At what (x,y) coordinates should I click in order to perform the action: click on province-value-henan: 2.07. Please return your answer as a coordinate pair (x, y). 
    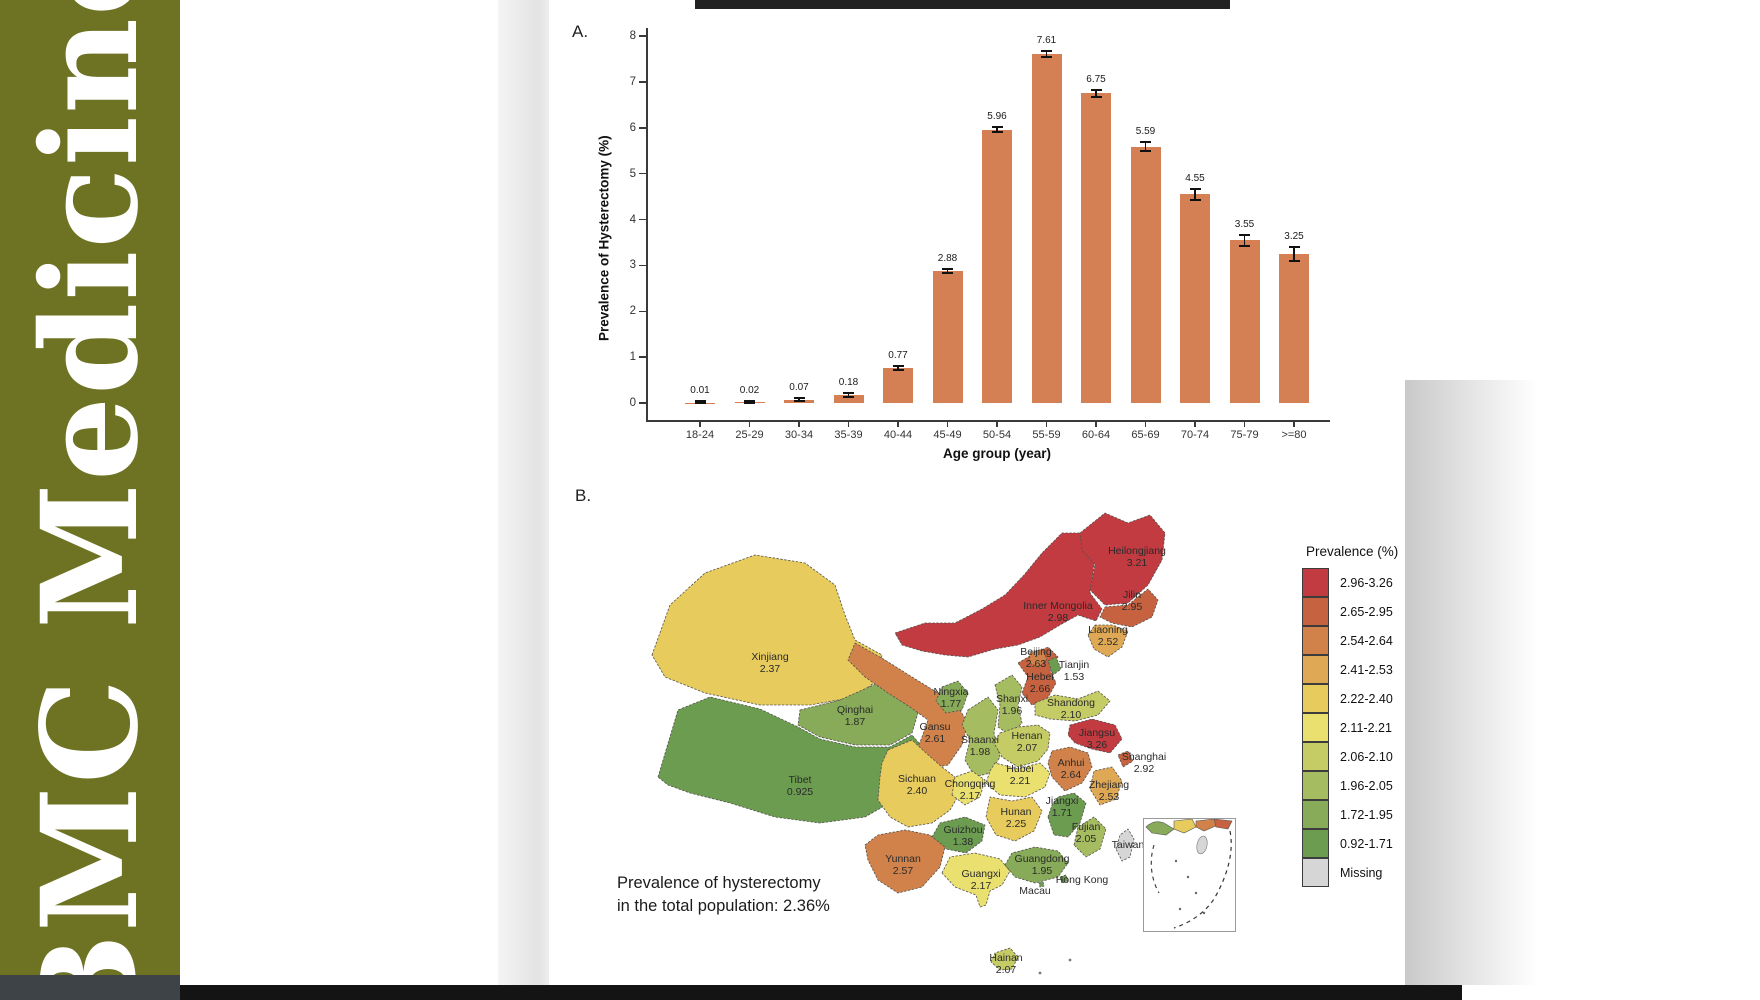
    Looking at the image, I should click on (1027, 748).